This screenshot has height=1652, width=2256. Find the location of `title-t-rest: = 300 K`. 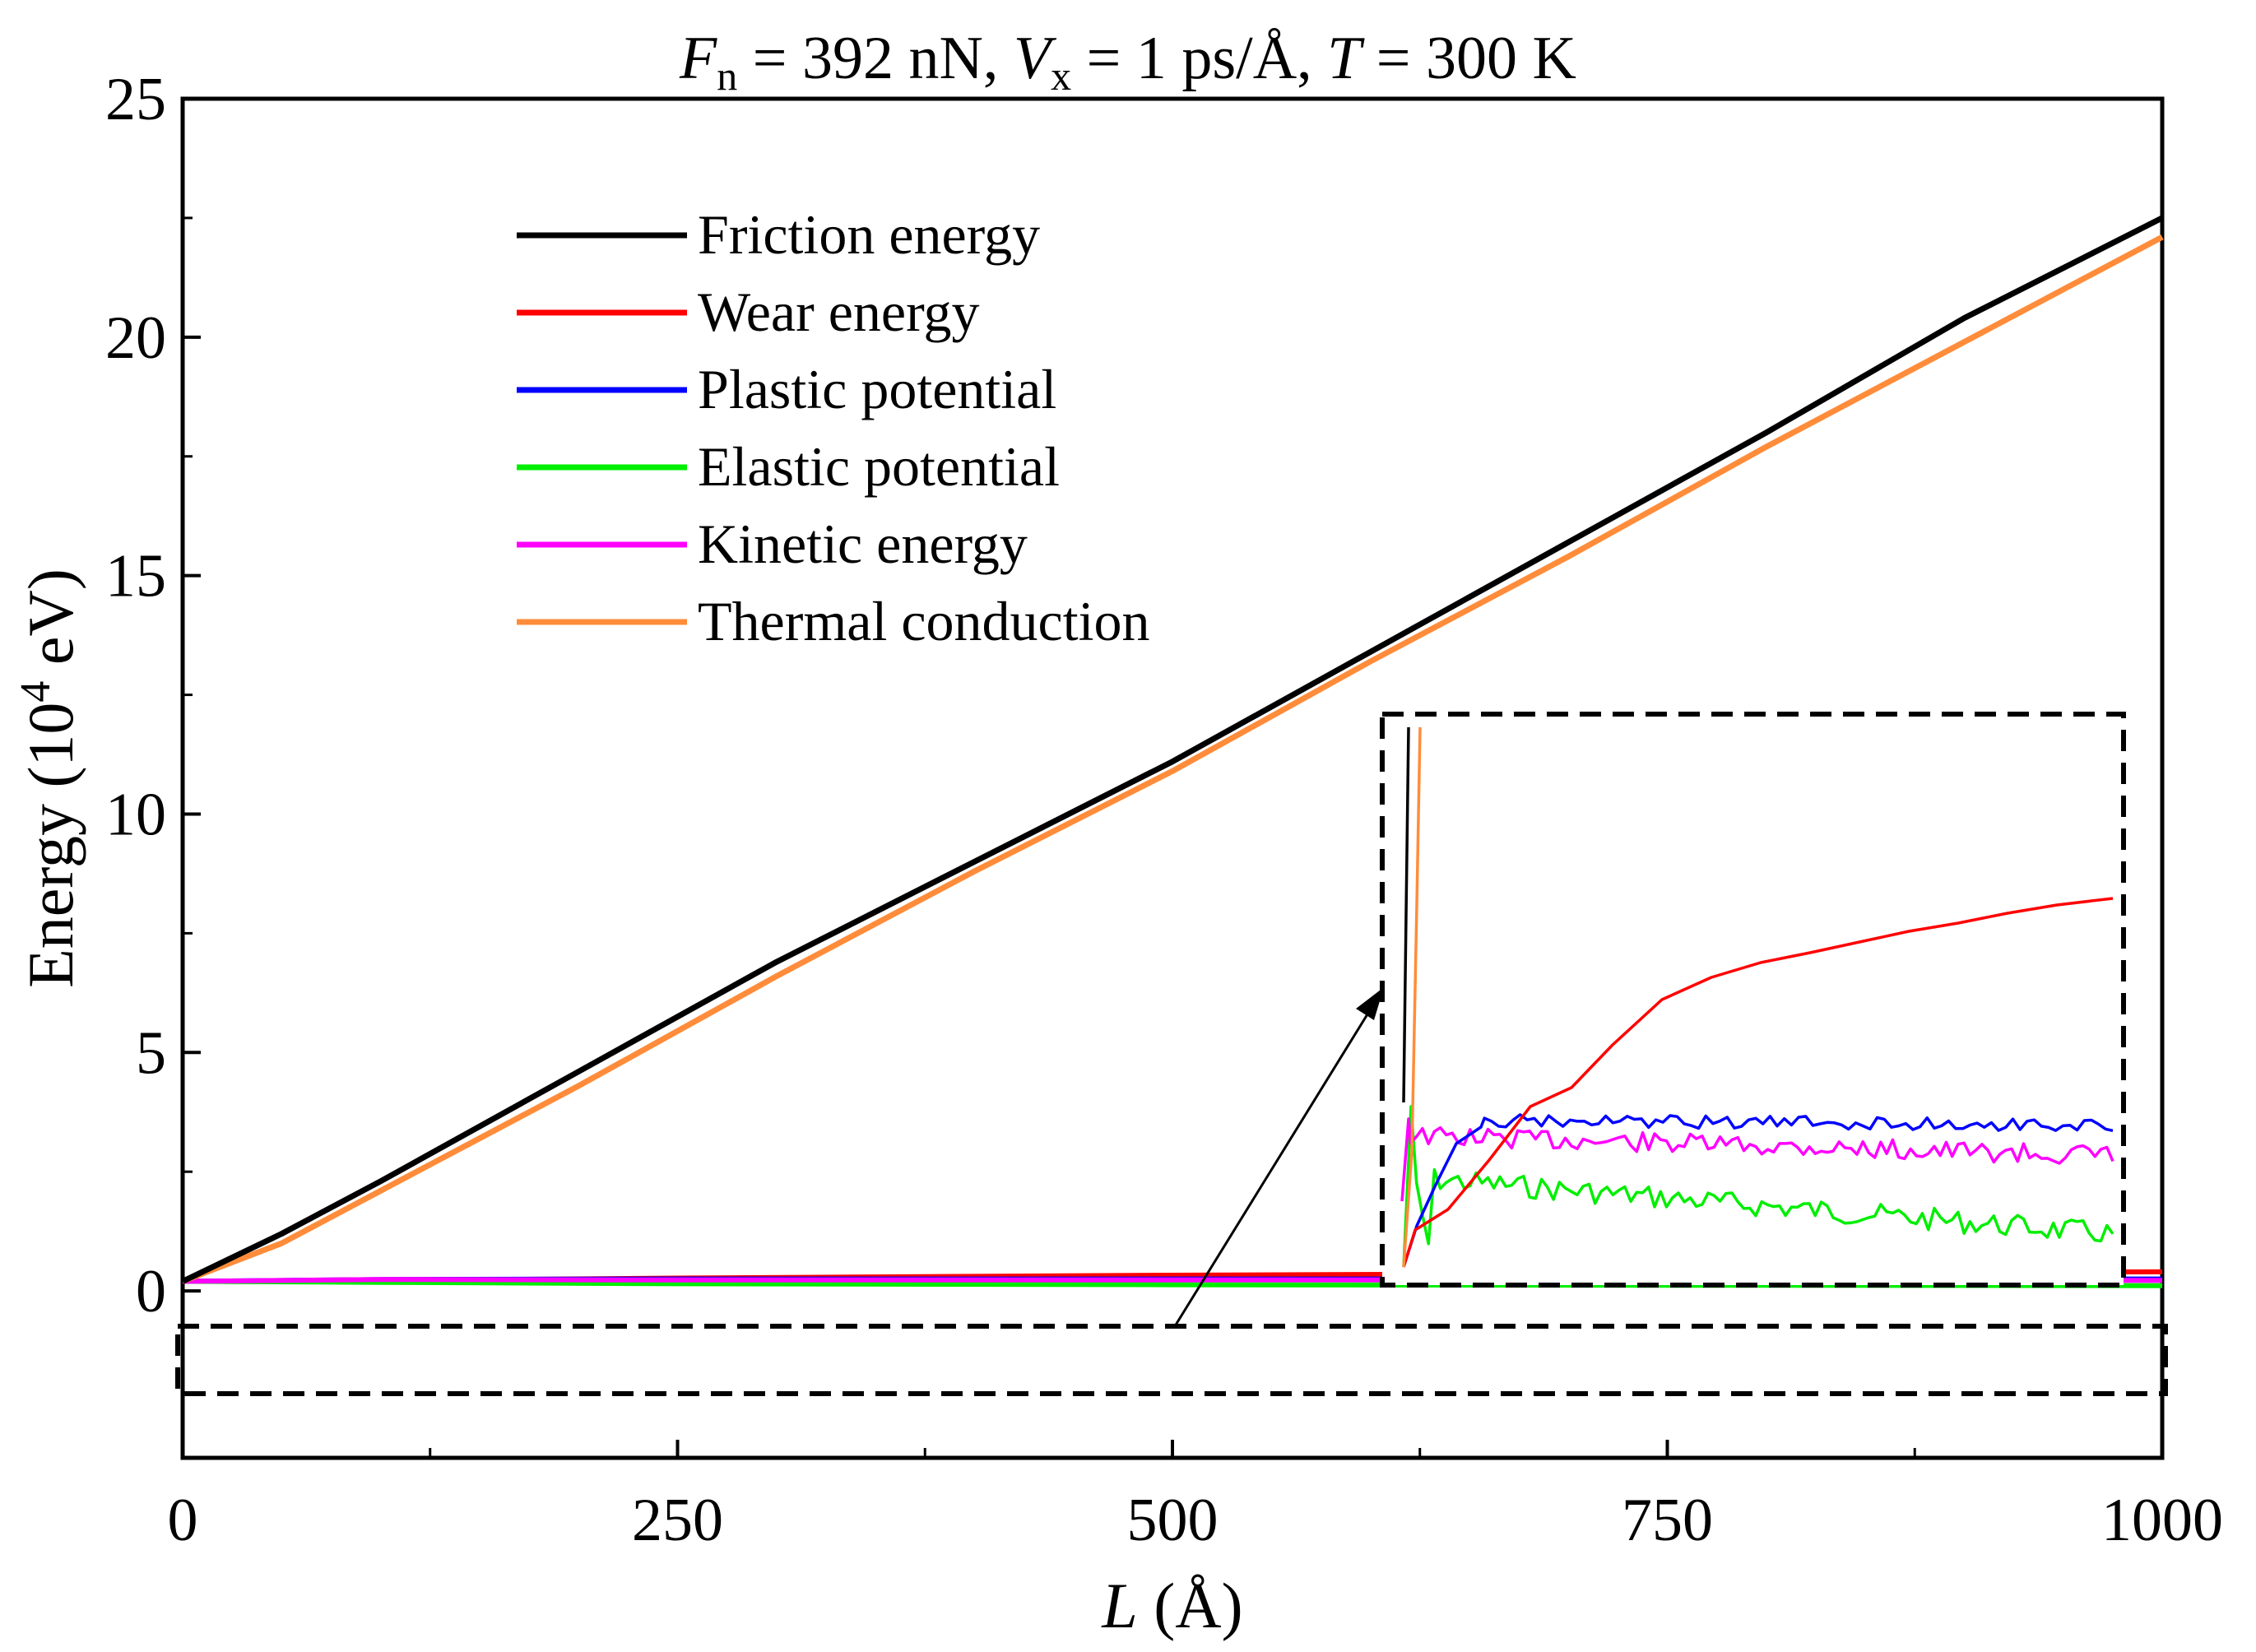

title-t-rest: = 300 K is located at coordinates (1468, 59).